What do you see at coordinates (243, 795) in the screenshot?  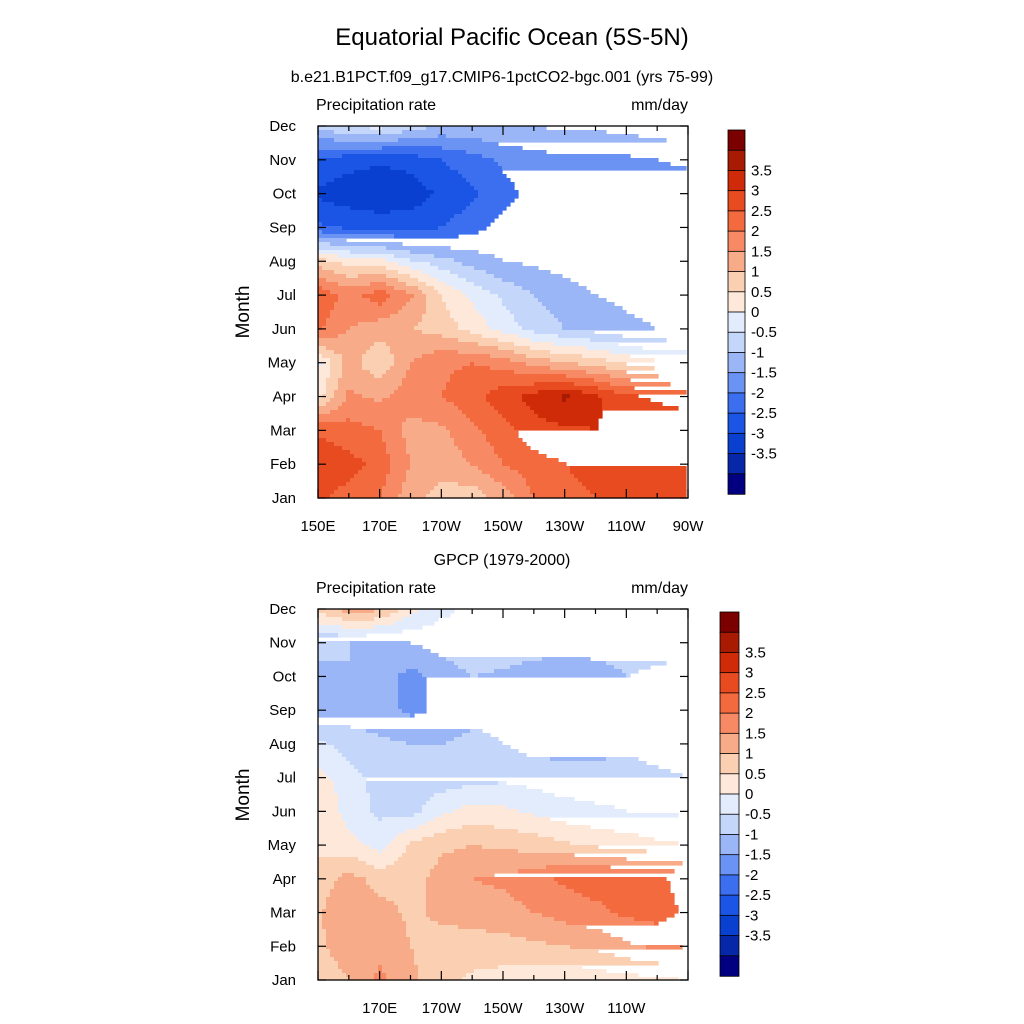 I see `panel-gpcp-ylabel: Month` at bounding box center [243, 795].